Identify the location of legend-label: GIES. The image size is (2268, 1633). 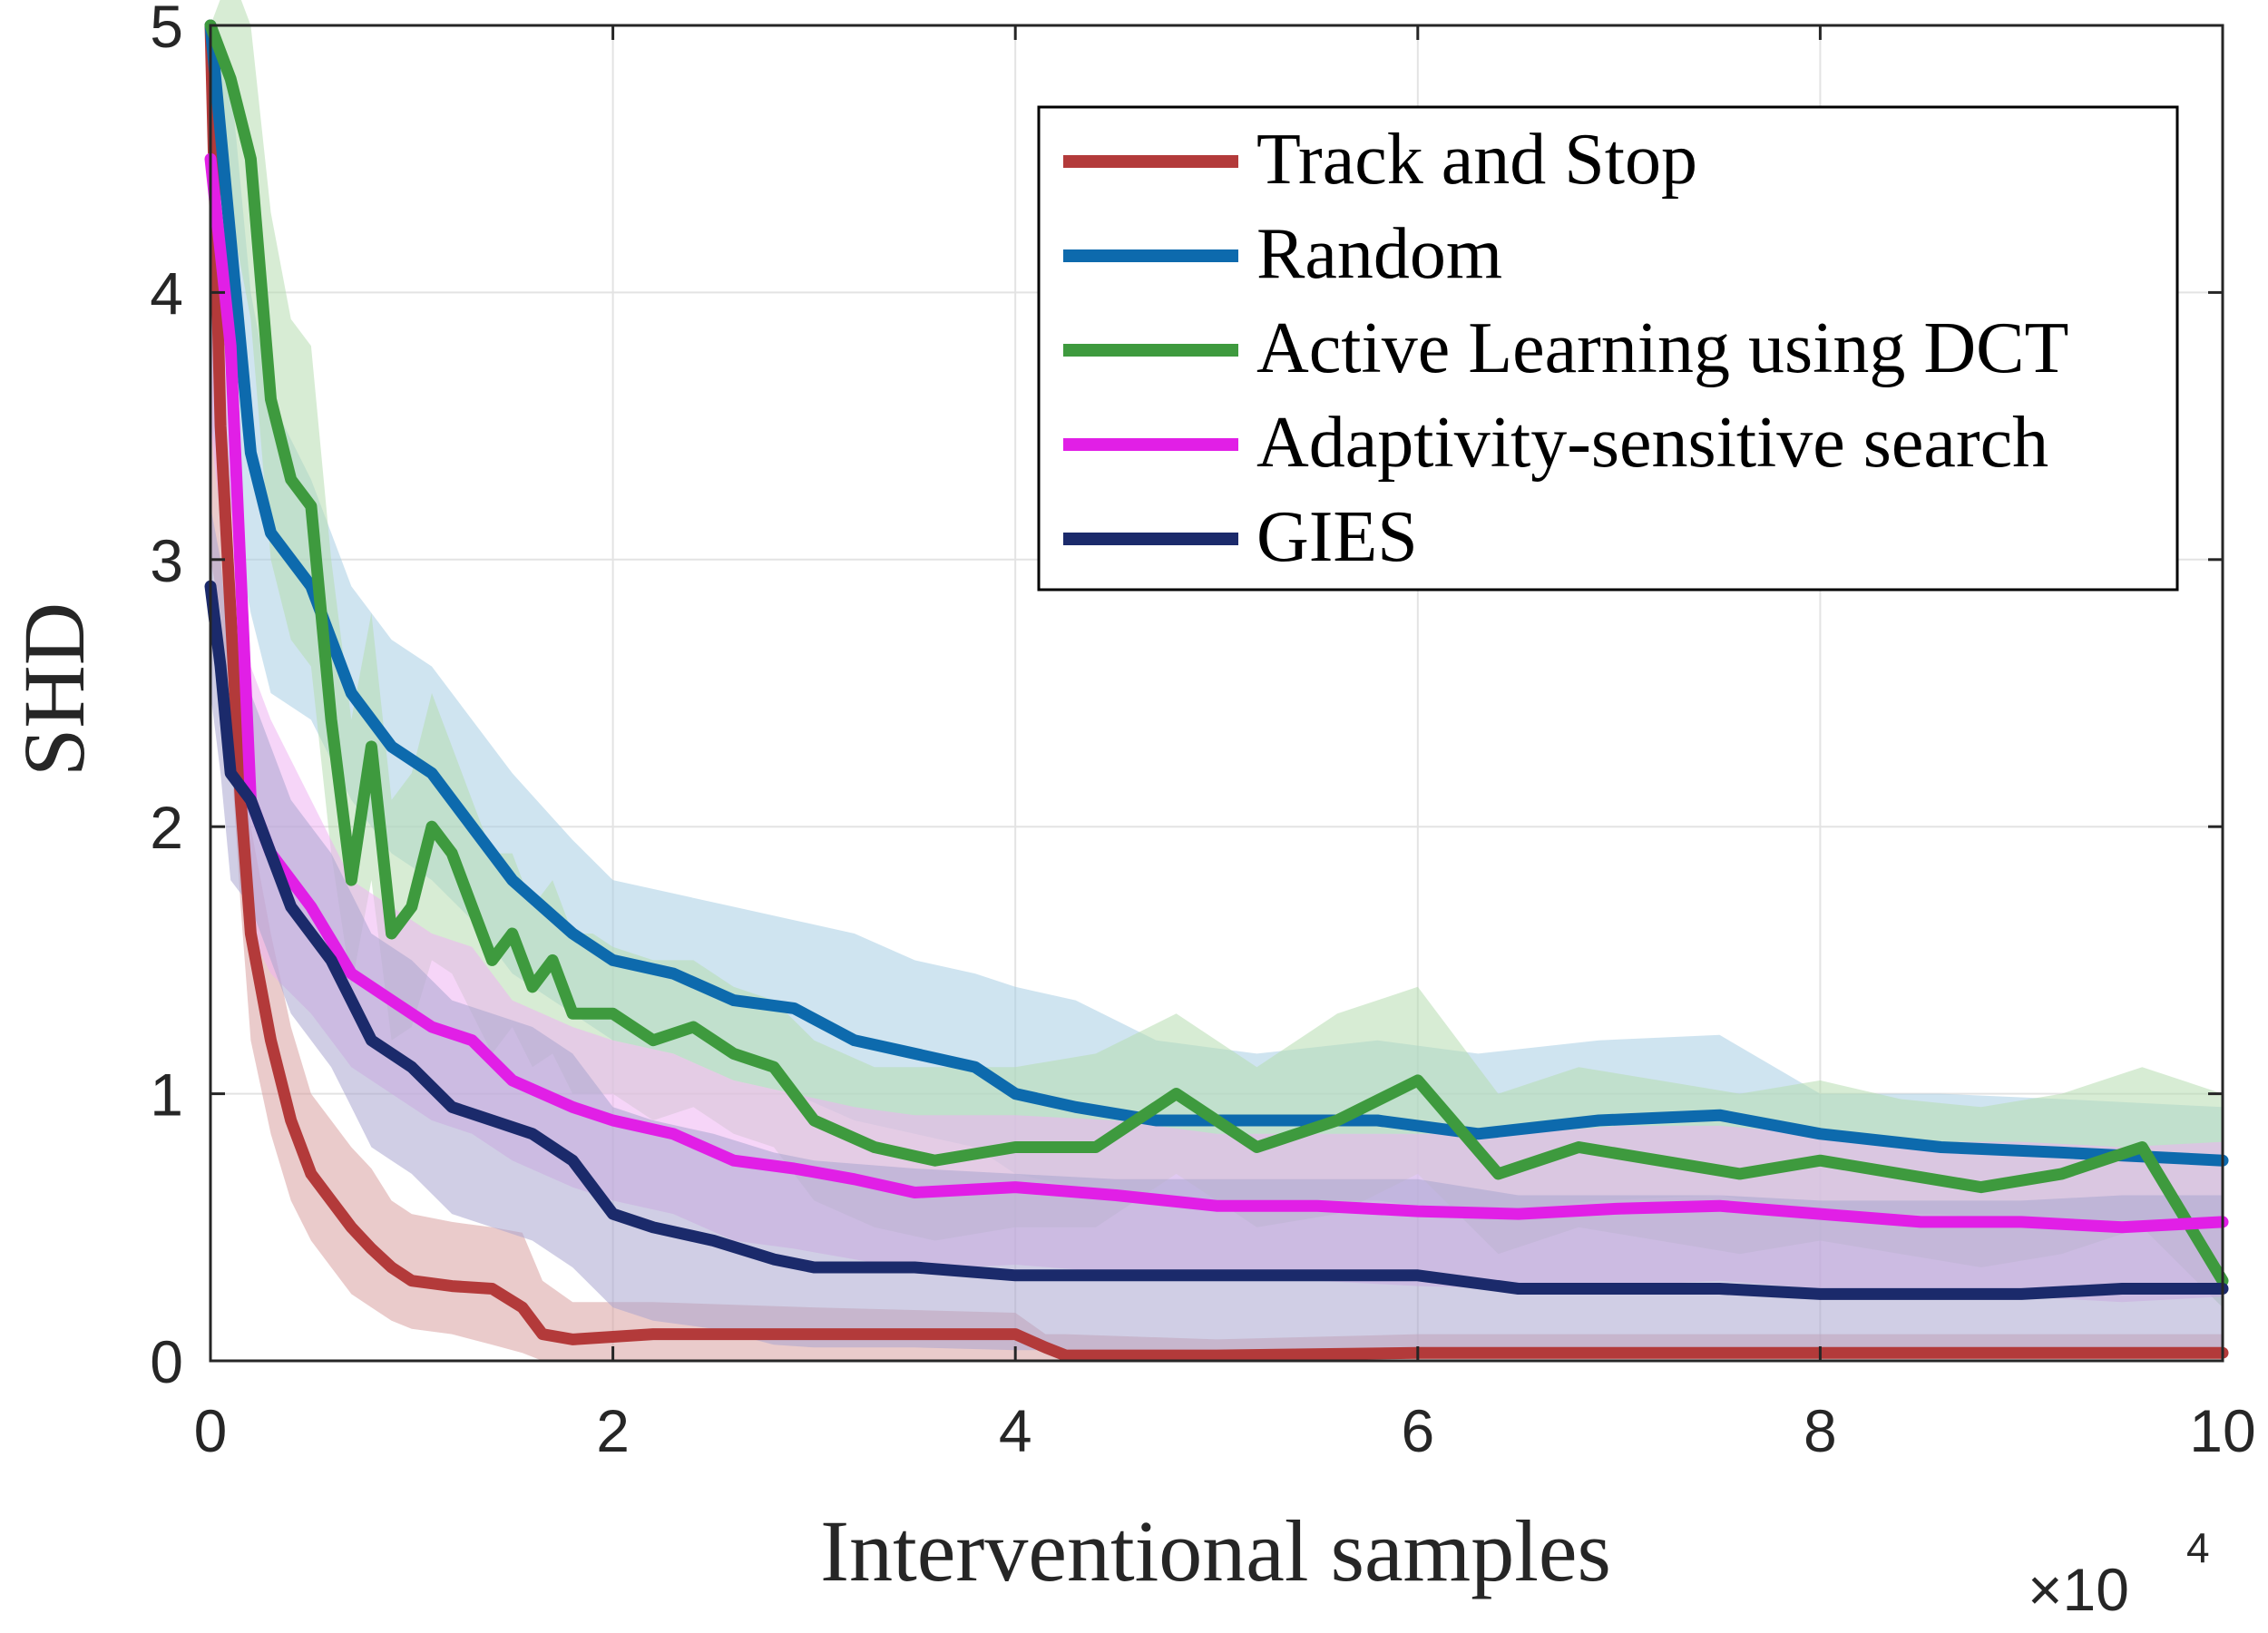
(1337, 537).